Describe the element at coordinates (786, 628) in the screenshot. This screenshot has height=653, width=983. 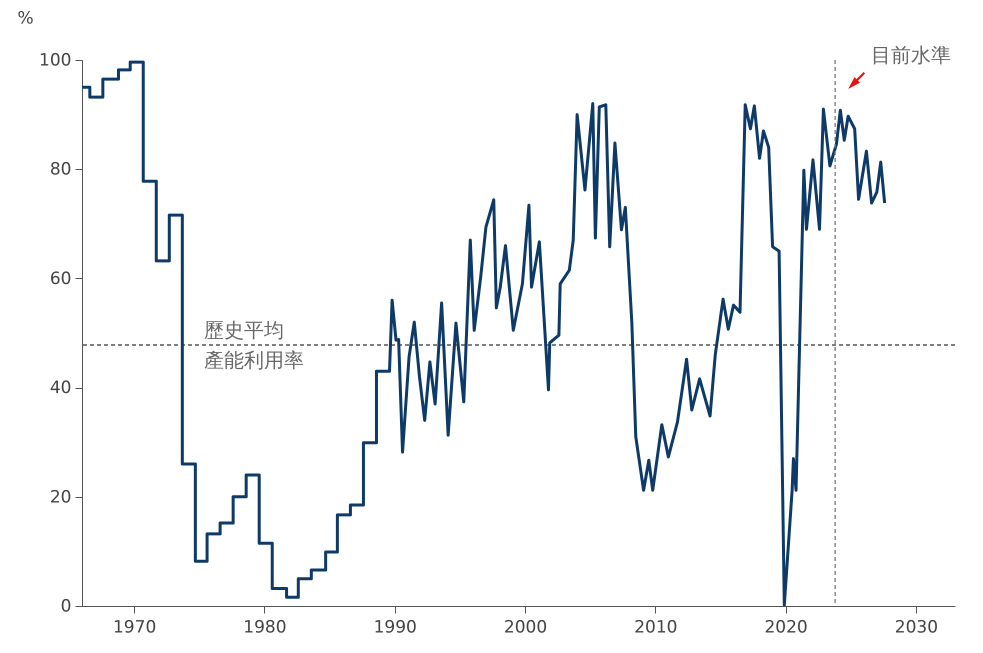
I see `x-tick-label: 2020` at that location.